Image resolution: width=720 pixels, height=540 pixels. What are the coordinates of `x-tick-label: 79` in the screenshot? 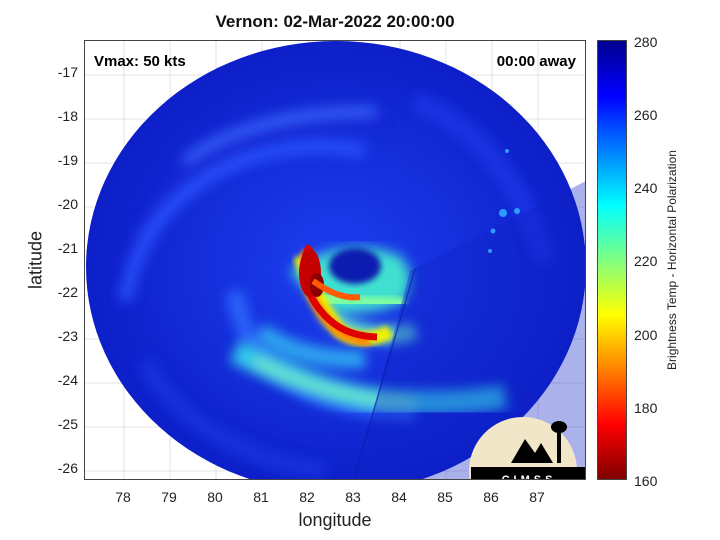 It's located at (169, 497).